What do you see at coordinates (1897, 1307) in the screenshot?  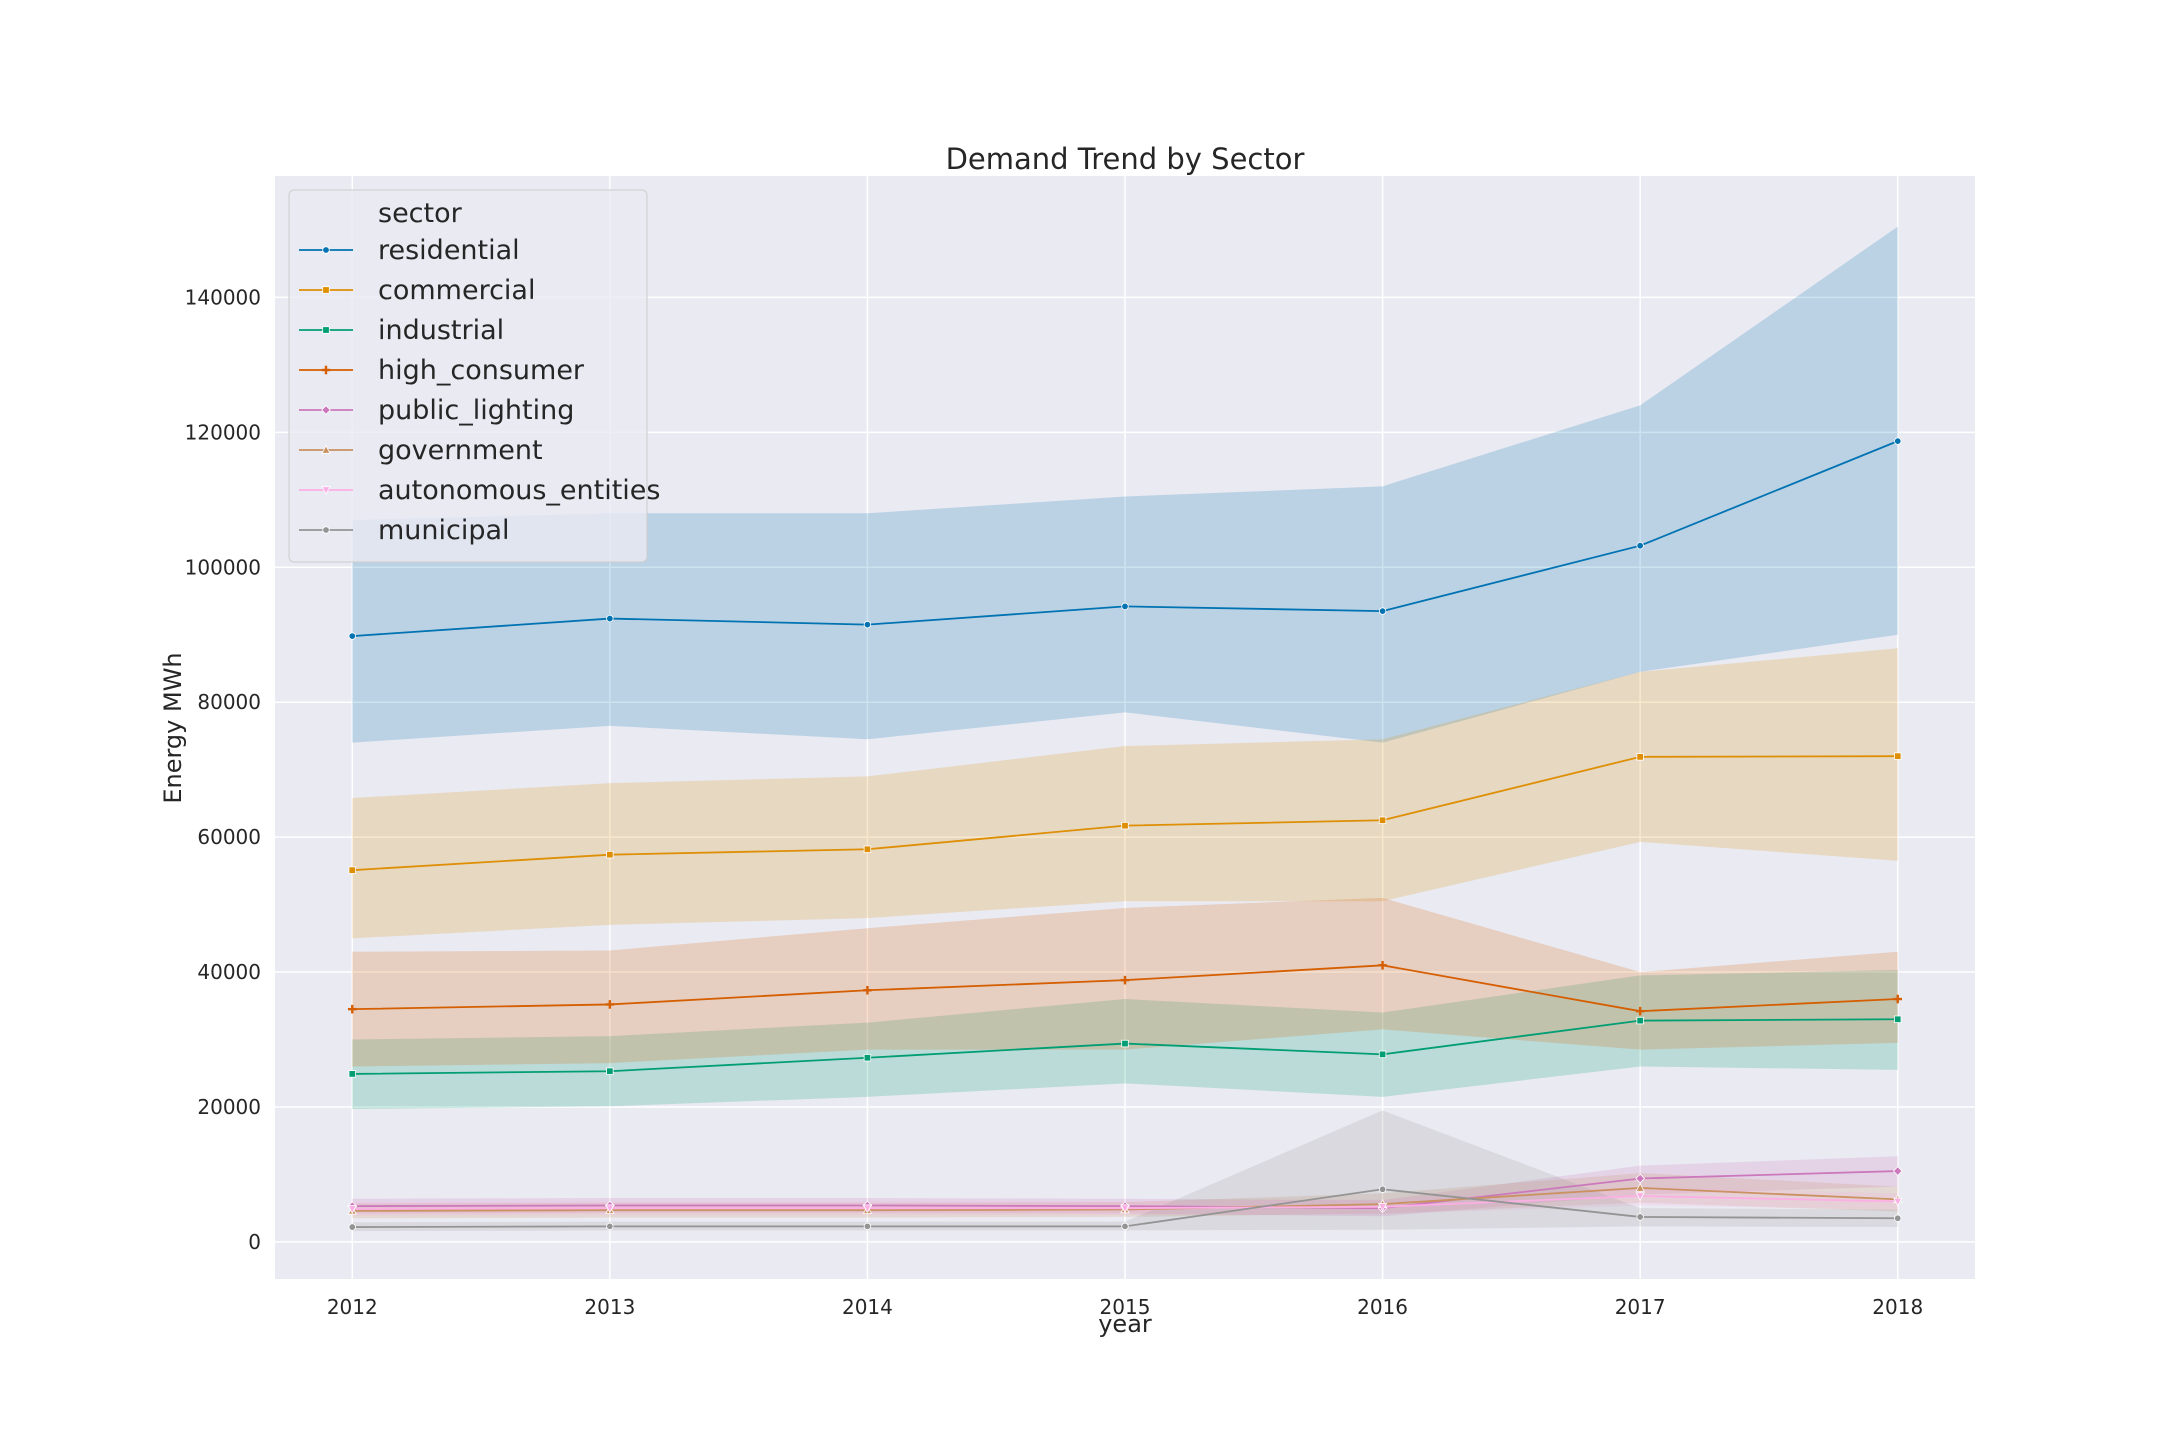 I see `x-tick-label: 2018` at bounding box center [1897, 1307].